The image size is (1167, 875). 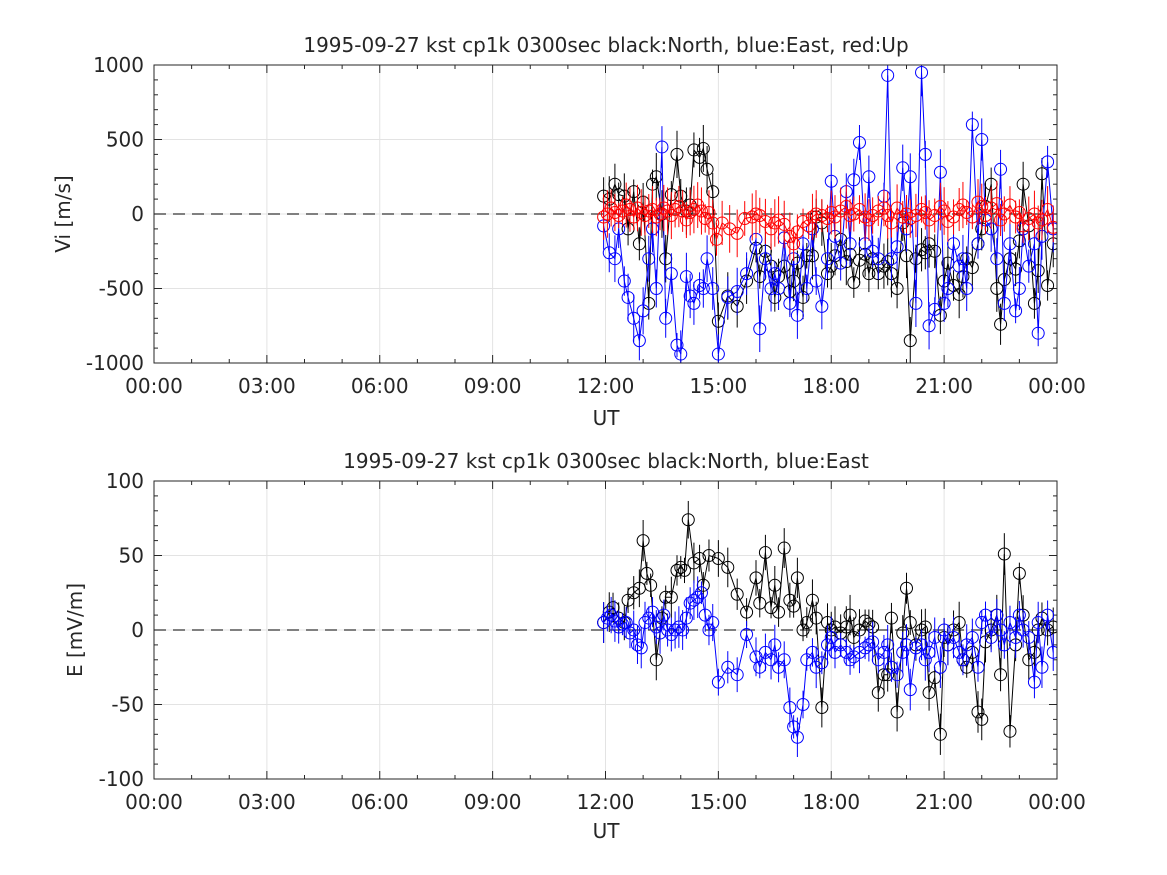 What do you see at coordinates (944, 386) in the screenshot?
I see `x-tick-label: 21:00` at bounding box center [944, 386].